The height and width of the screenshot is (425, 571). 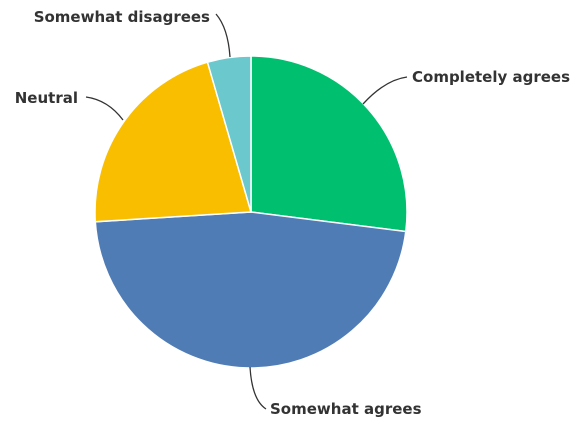 I want to click on label-group-somewhat-disagrees: Somewhat disagrees, so click(x=132, y=33).